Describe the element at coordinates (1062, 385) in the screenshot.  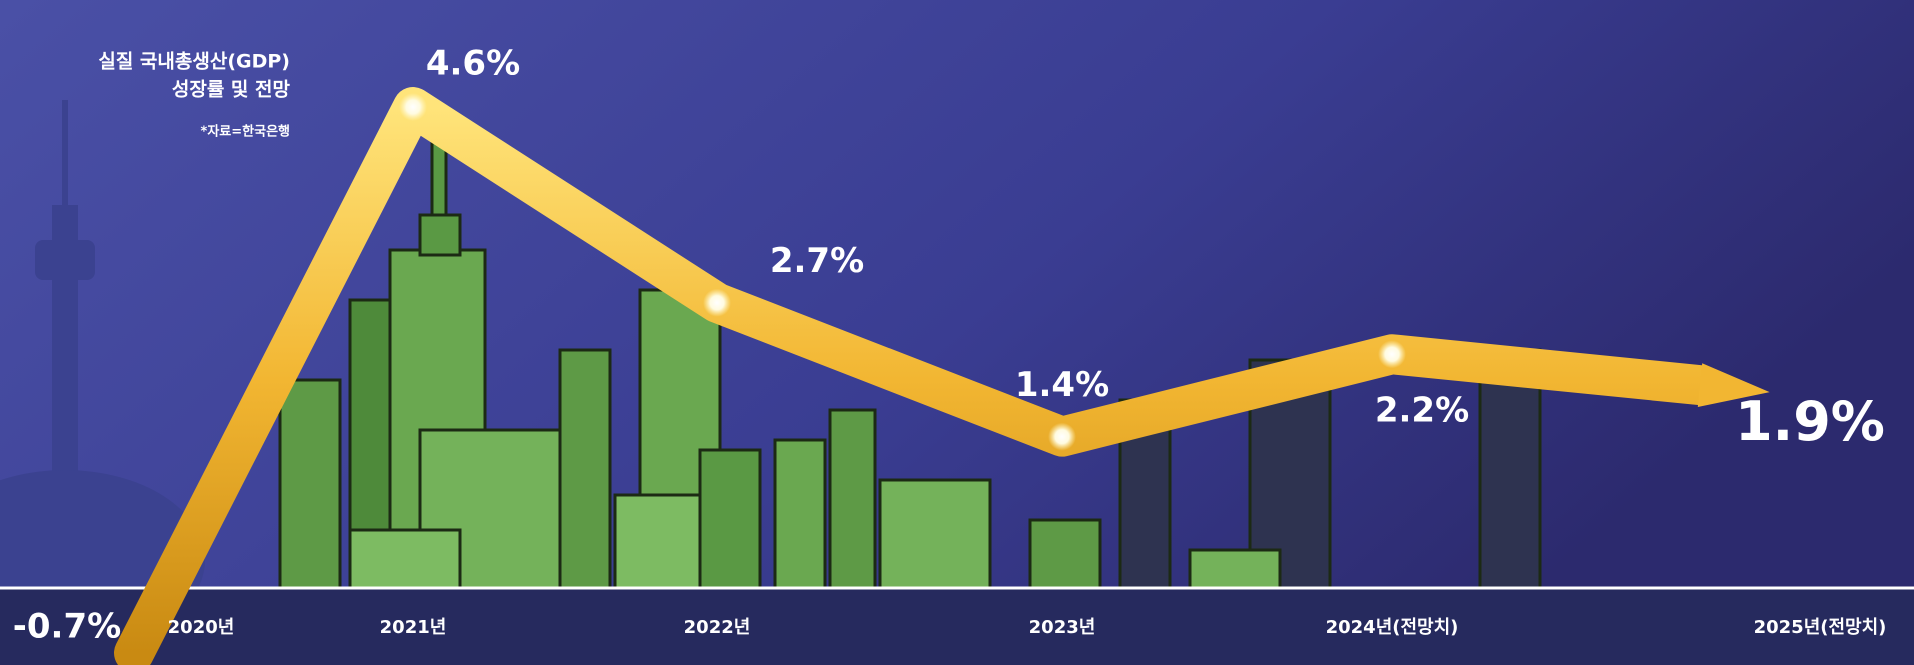
I see `value-label: 1.4%` at that location.